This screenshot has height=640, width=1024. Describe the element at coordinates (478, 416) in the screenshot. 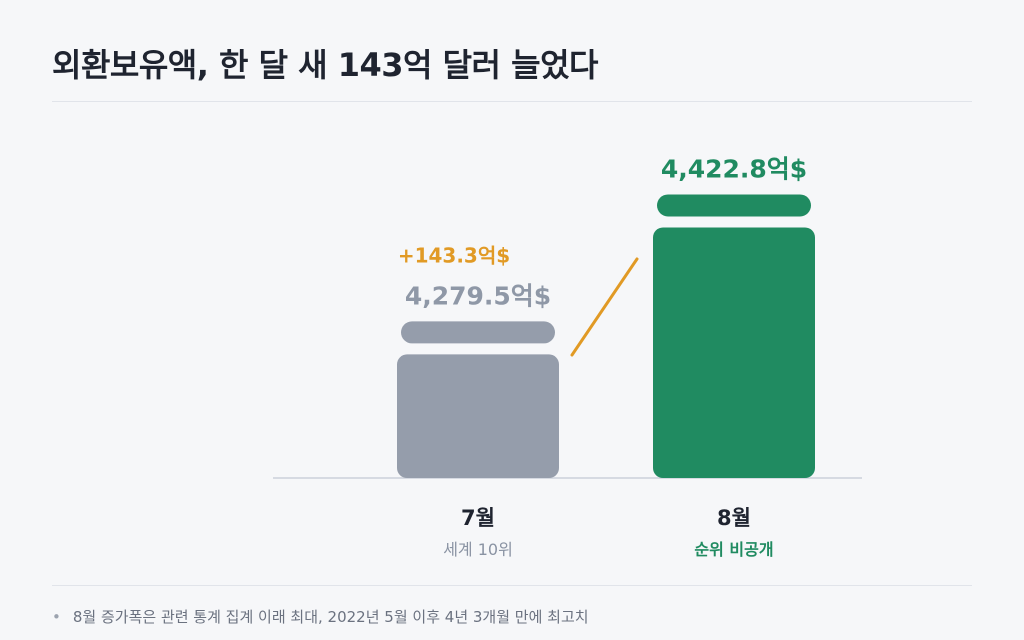

I see `bar-july` at that location.